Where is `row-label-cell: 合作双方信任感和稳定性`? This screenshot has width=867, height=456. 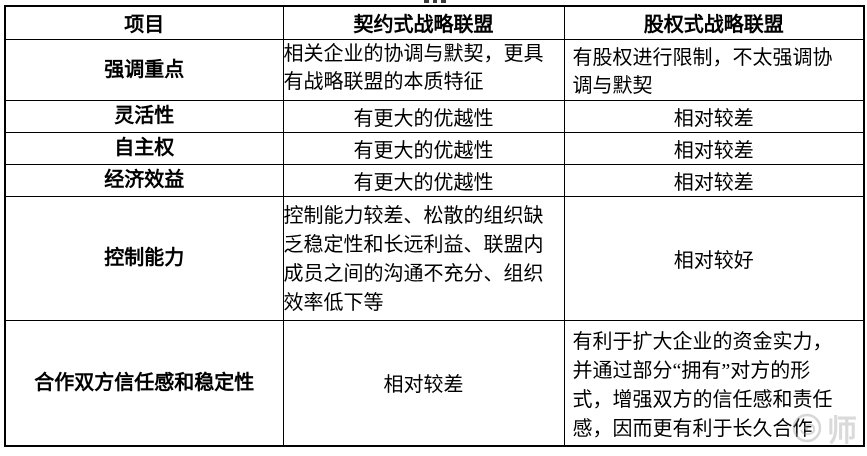 row-label-cell: 合作双方信任感和稳定性 is located at coordinates (144, 383).